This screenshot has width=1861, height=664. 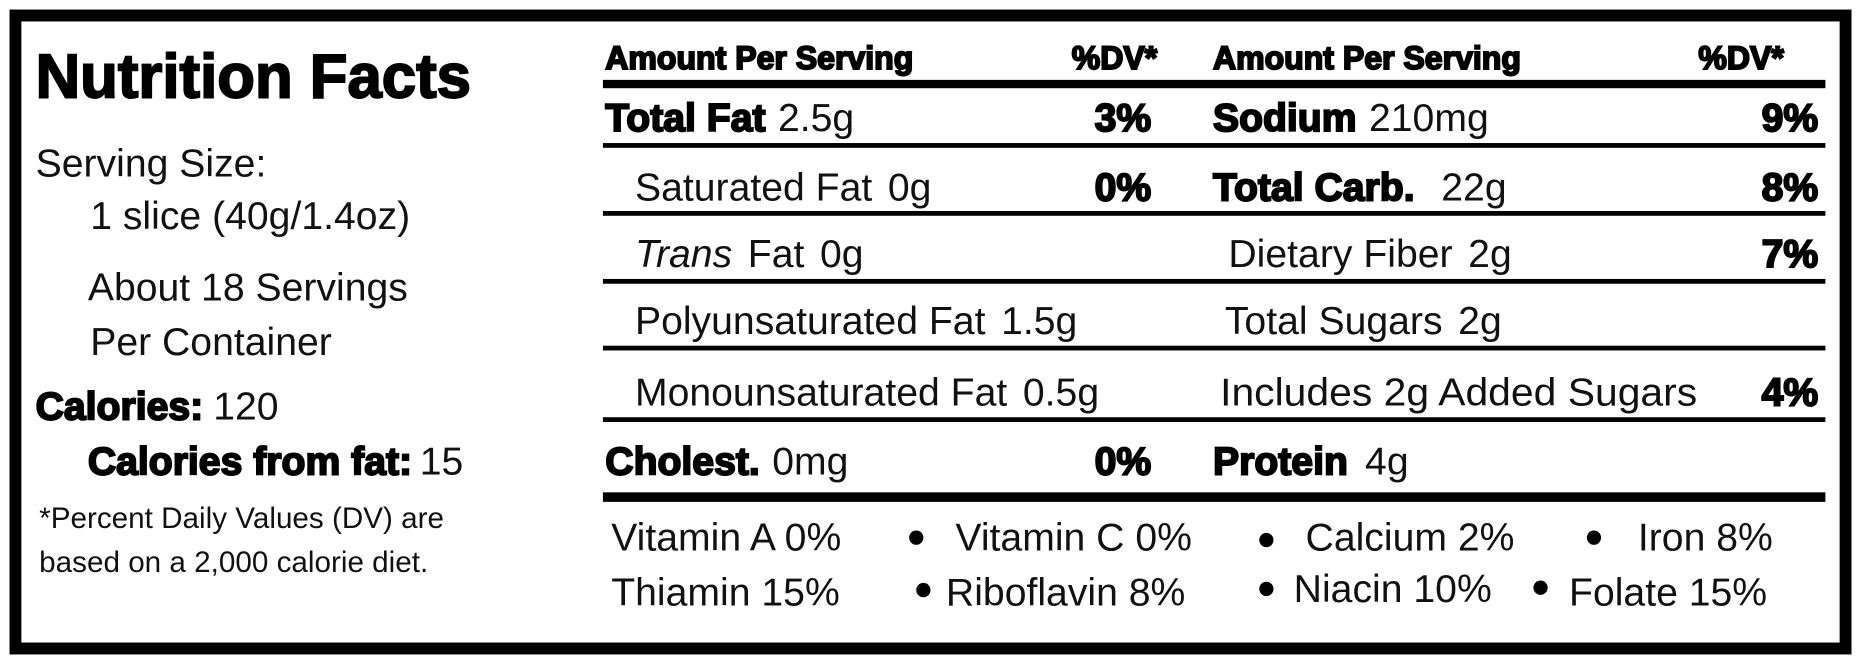 What do you see at coordinates (1790, 187) in the screenshot?
I see `nutrient-dv: 8%` at bounding box center [1790, 187].